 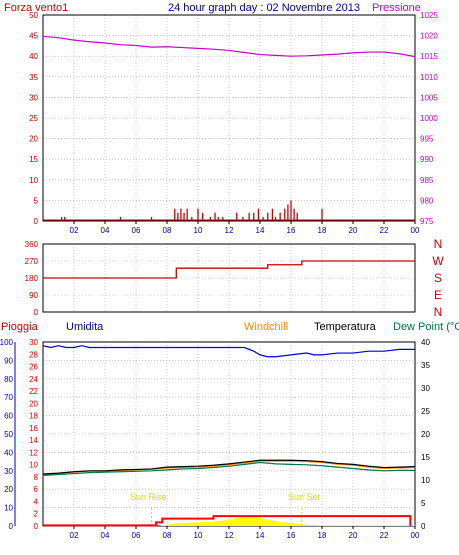 I want to click on pressure-axis-tick-label: 990, so click(x=427, y=159).